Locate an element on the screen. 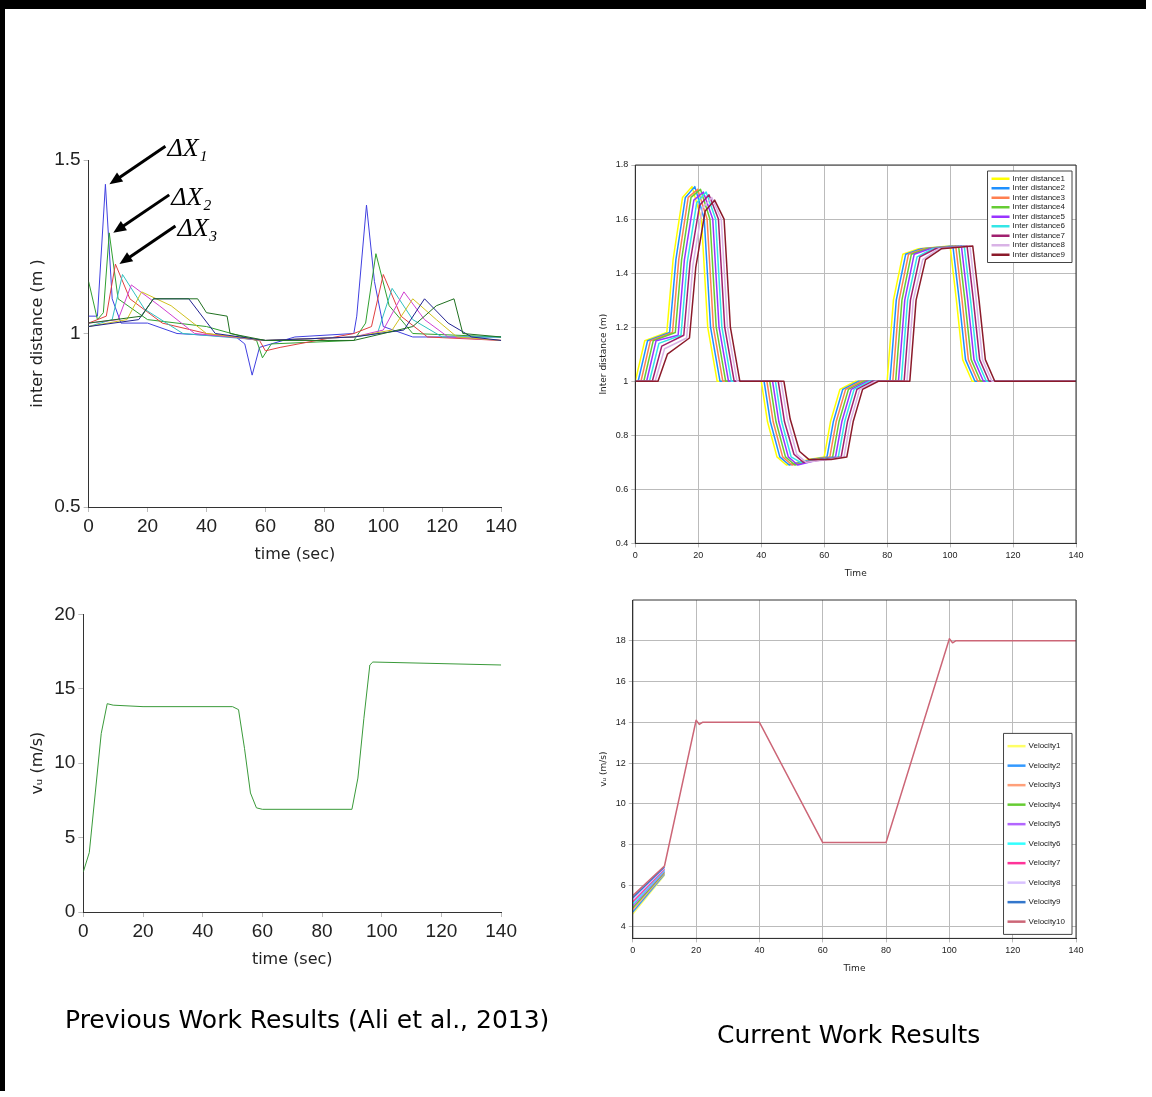 This screenshot has height=1097, width=1152. text: Current Work Results is located at coordinates (849, 1034).